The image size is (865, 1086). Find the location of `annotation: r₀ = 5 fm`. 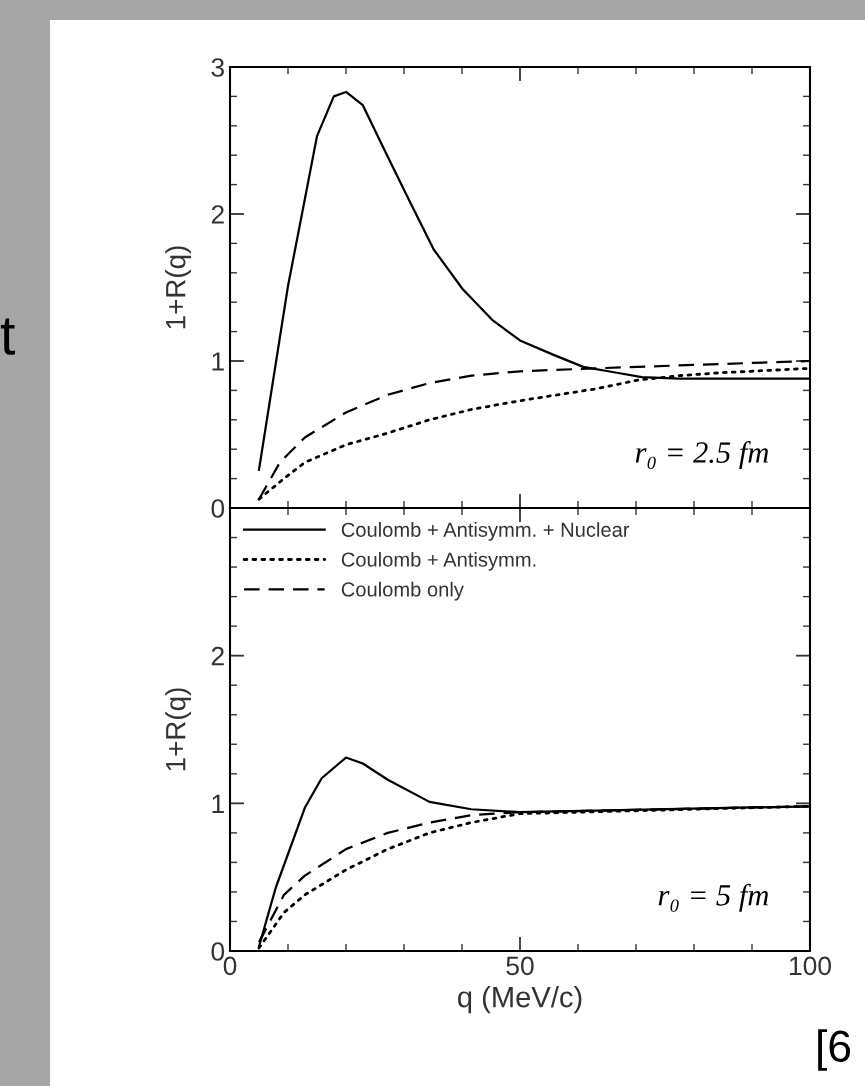

annotation: r₀ = 5 fm is located at coordinates (713, 897).